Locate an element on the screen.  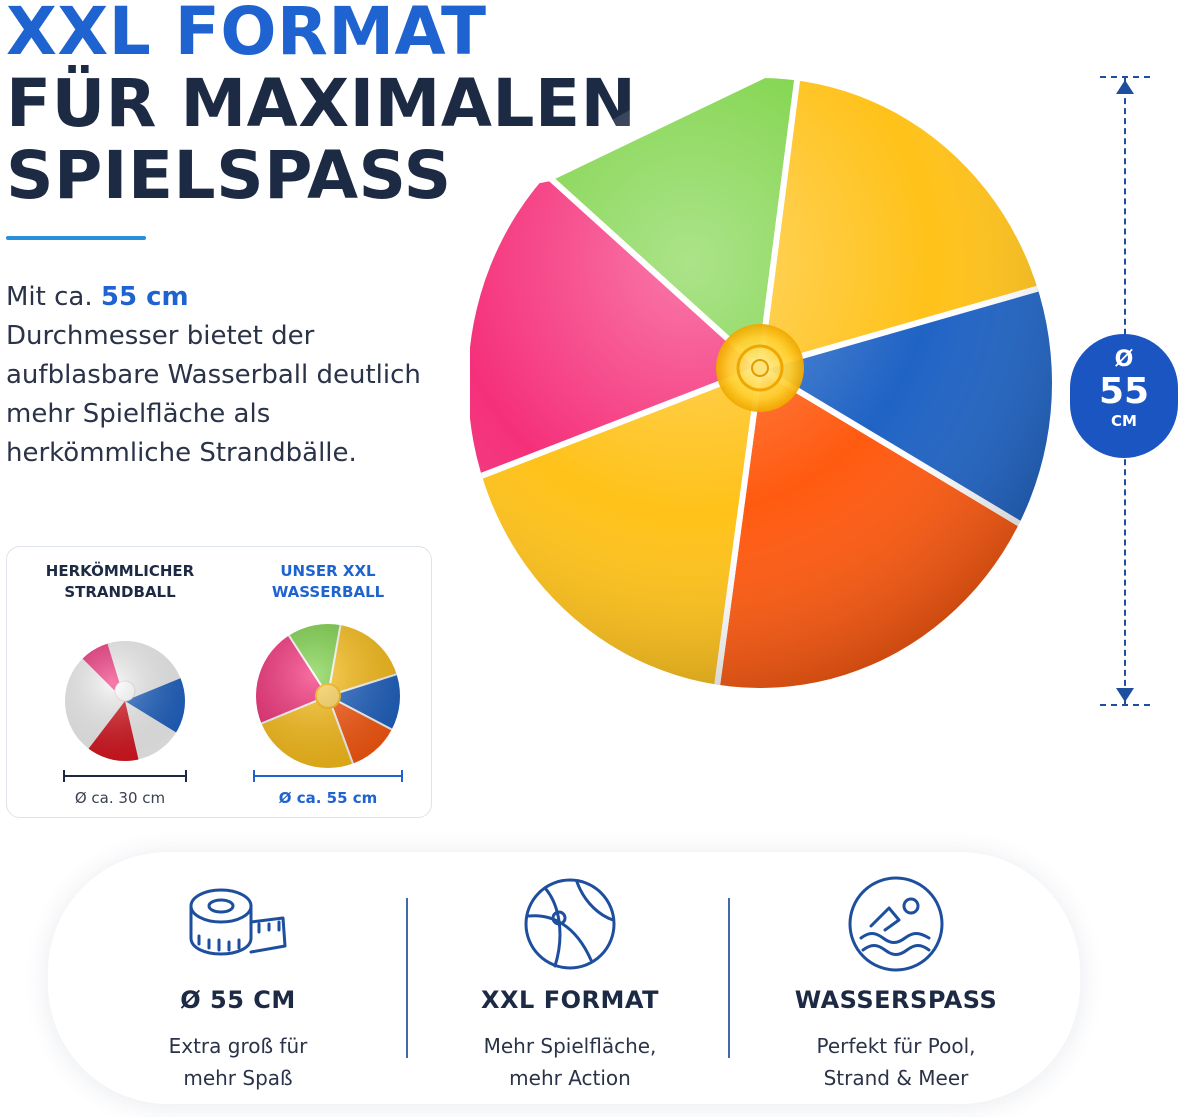
description-highlight: 55 cm is located at coordinates (144, 297).